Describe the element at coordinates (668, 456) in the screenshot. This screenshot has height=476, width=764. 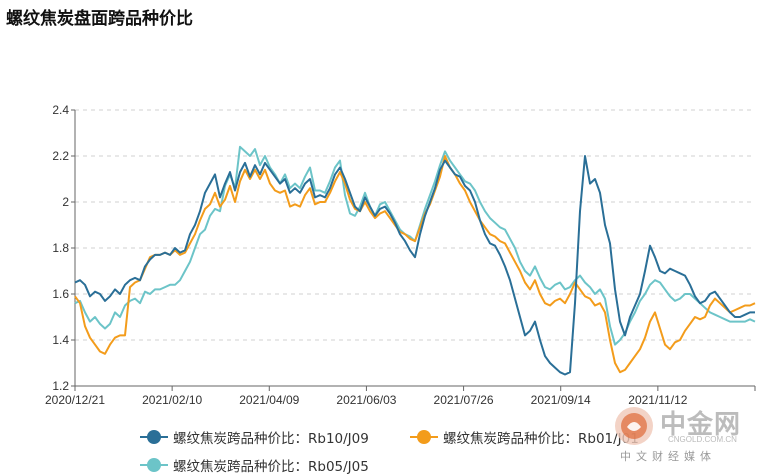
I see `watermark-tagline: 中文财经媒体` at that location.